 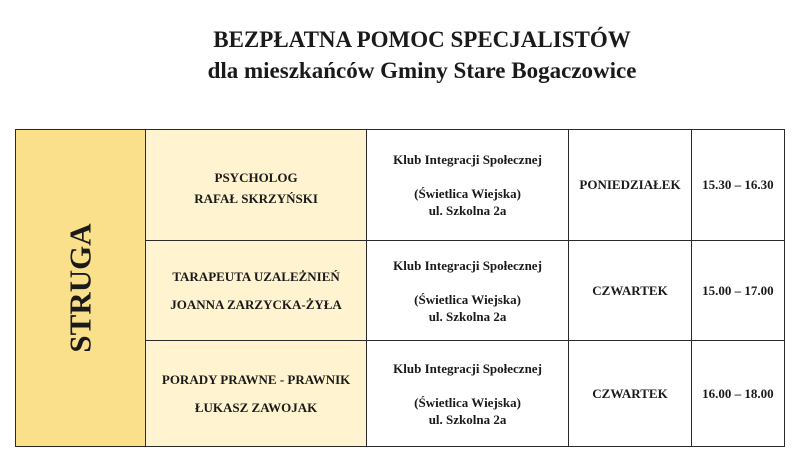 I want to click on hours-cell: 16.00 – 18.00, so click(x=738, y=393).